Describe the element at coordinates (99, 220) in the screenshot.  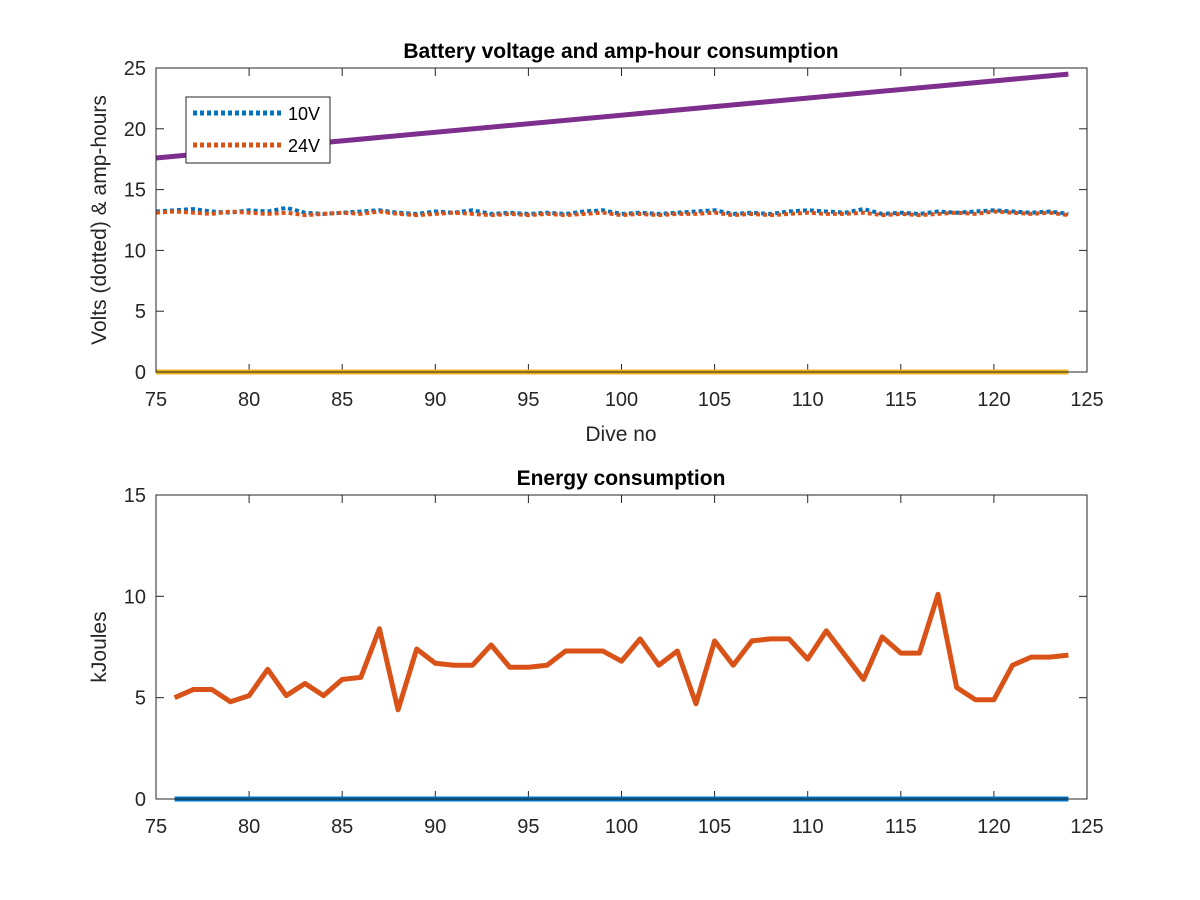
I see `y-axis-label: Volts (dotted) & amp-hours` at that location.